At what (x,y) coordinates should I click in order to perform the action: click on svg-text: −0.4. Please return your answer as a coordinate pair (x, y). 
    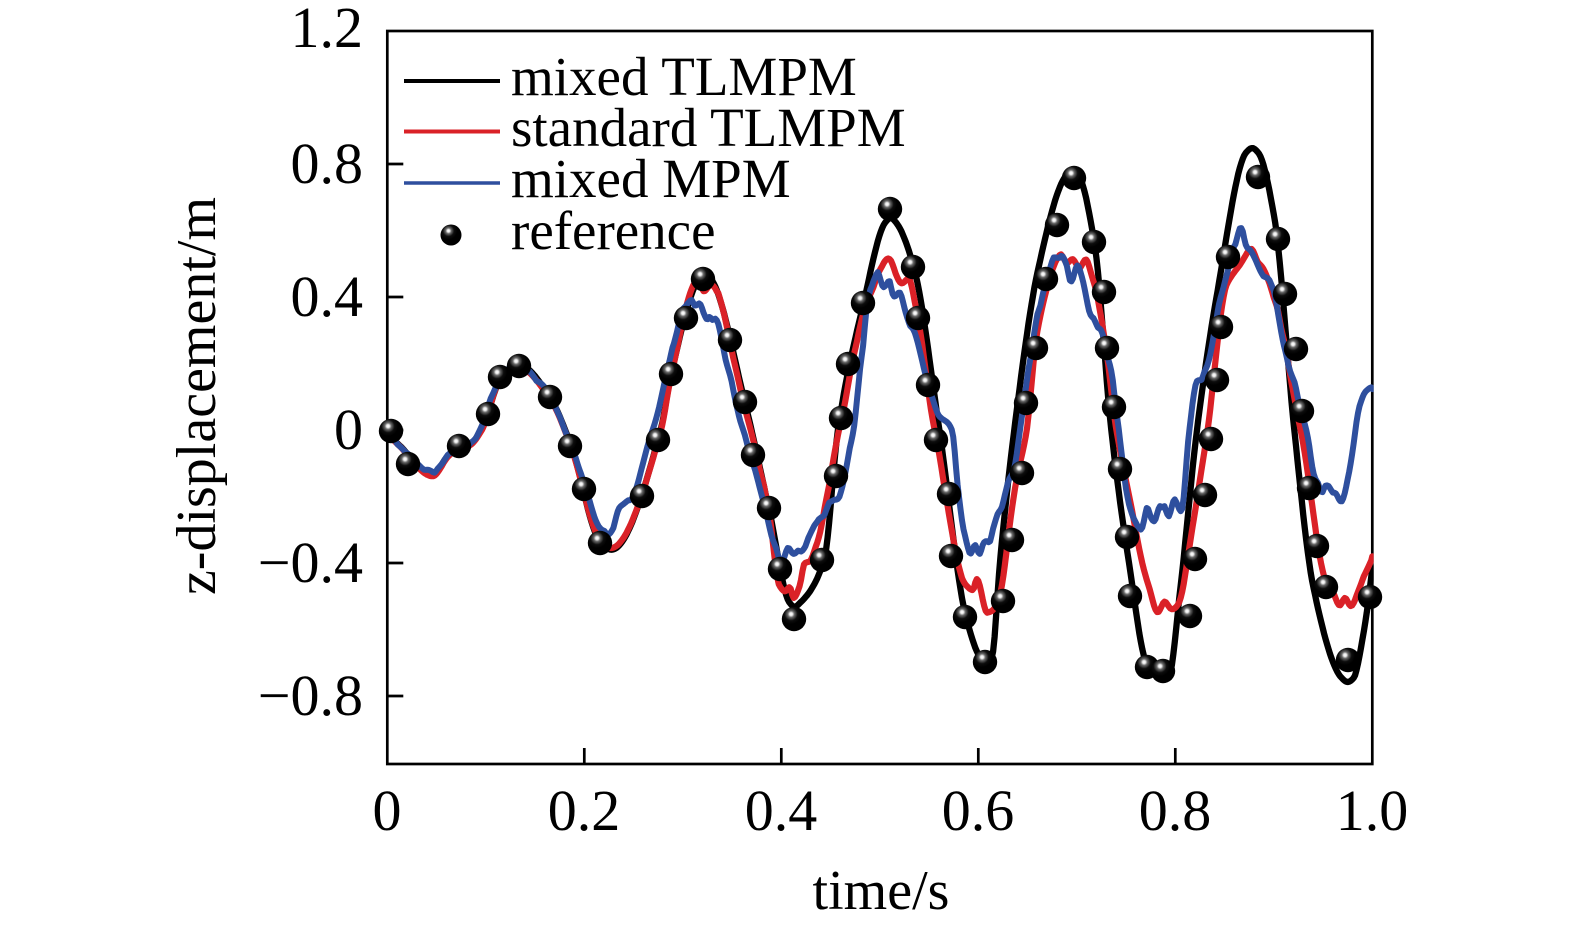
    Looking at the image, I should click on (310, 562).